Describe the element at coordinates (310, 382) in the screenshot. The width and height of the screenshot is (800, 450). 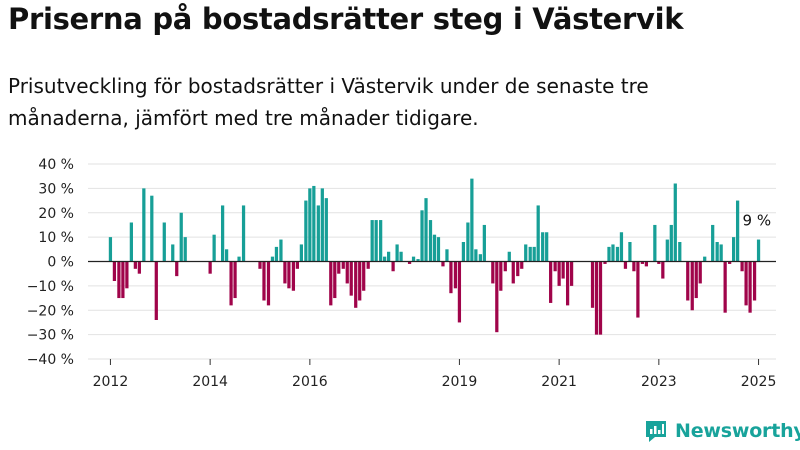
I see `x-tick-label: 2016` at that location.